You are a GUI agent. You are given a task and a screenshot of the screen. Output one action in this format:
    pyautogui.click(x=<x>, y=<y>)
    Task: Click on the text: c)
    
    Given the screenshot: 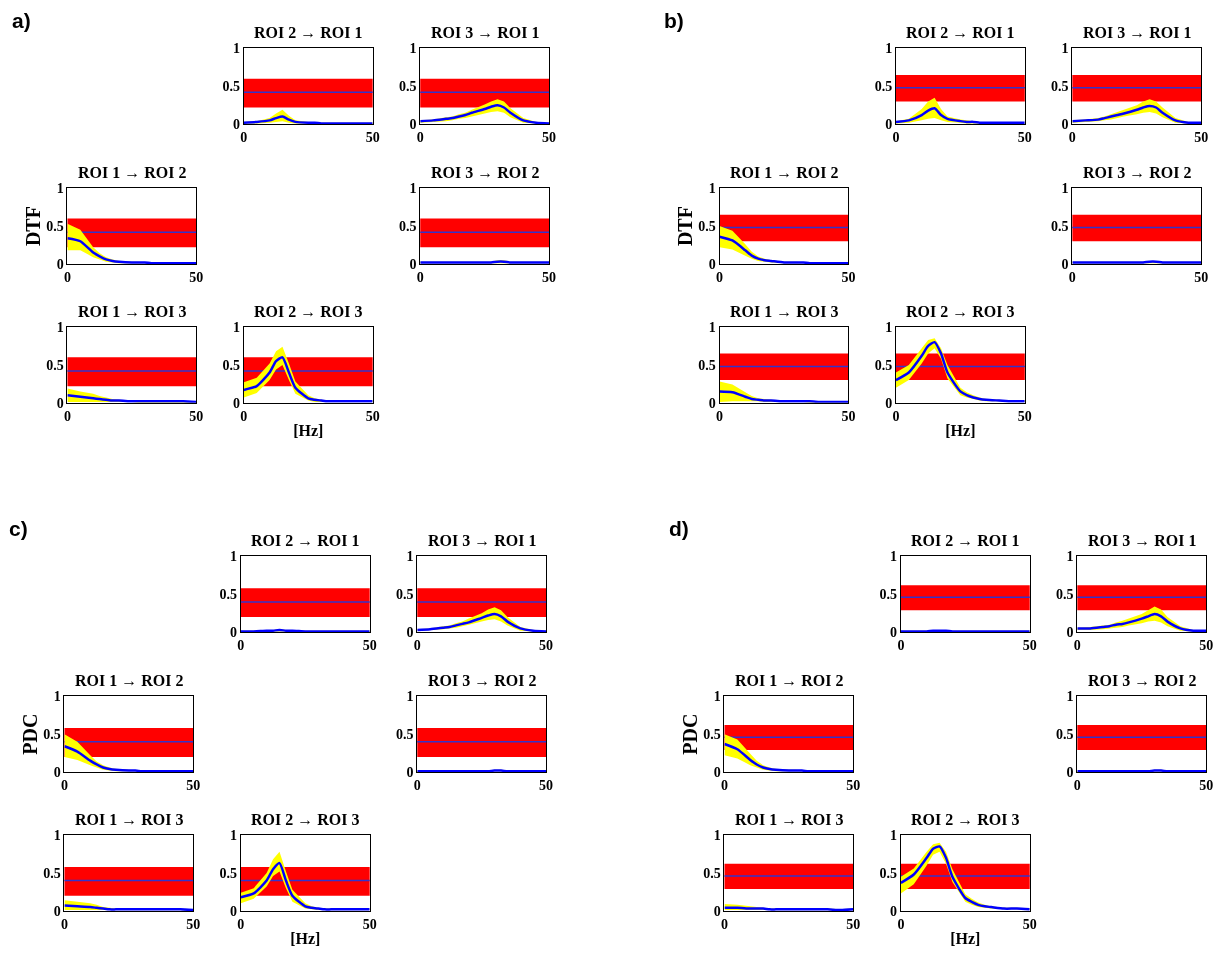 What is the action you would take?
    pyautogui.click(x=18, y=528)
    